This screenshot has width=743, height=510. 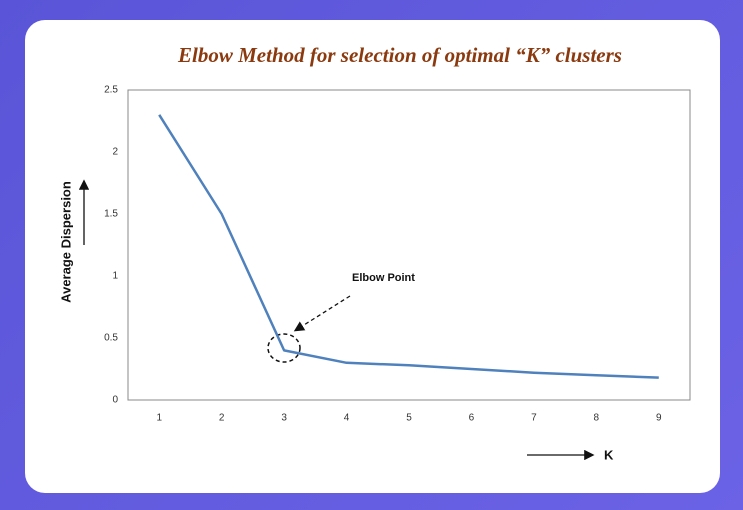 I want to click on x-tick-label: 1, so click(x=159, y=418).